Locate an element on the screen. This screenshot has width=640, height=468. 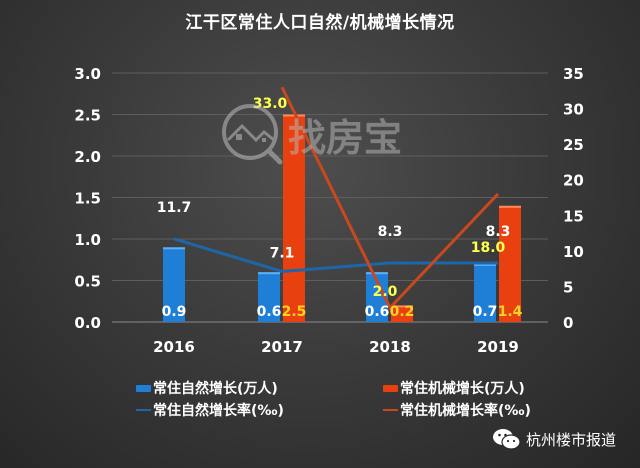
legend-item-mechanical-rate: 常住机械增长率(‰) is located at coordinates (457, 410).